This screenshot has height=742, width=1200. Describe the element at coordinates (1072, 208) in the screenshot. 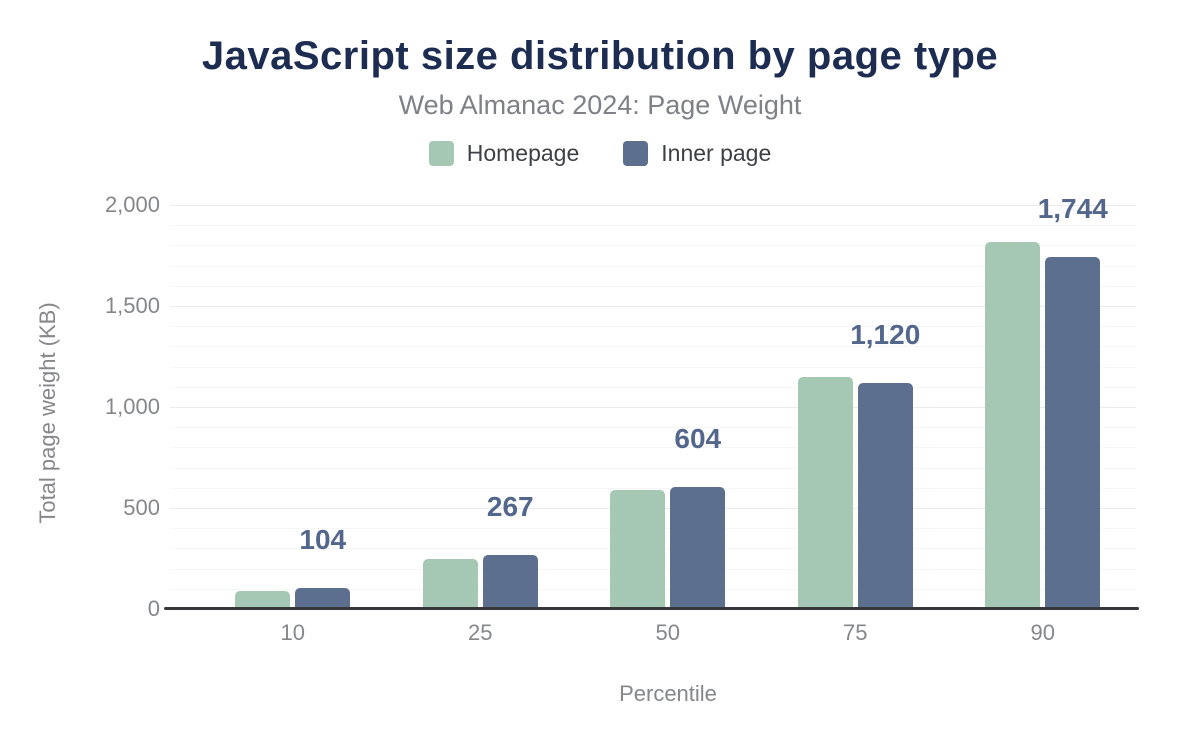

I see `bar-value-label: 1,744` at that location.